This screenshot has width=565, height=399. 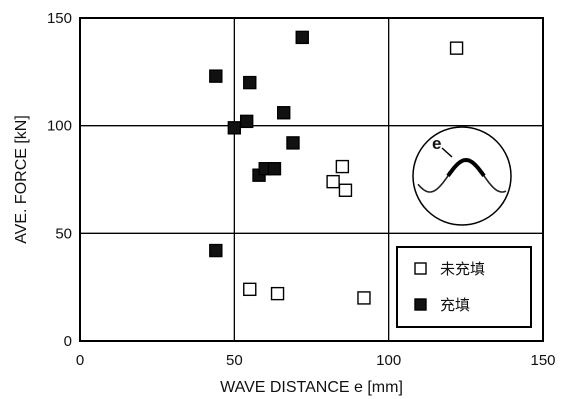 What do you see at coordinates (542, 360) in the screenshot?
I see `x-tick-label: 150` at bounding box center [542, 360].